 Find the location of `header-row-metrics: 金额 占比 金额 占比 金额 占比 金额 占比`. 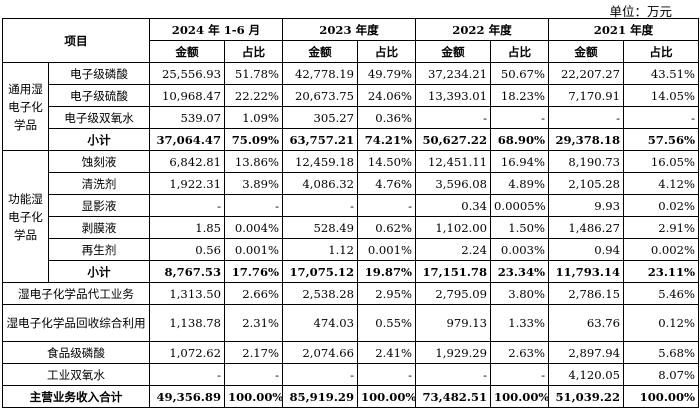

header-row-metrics: 金额 占比 金额 占比 金额 占比 金额 占比 is located at coordinates (351, 51).